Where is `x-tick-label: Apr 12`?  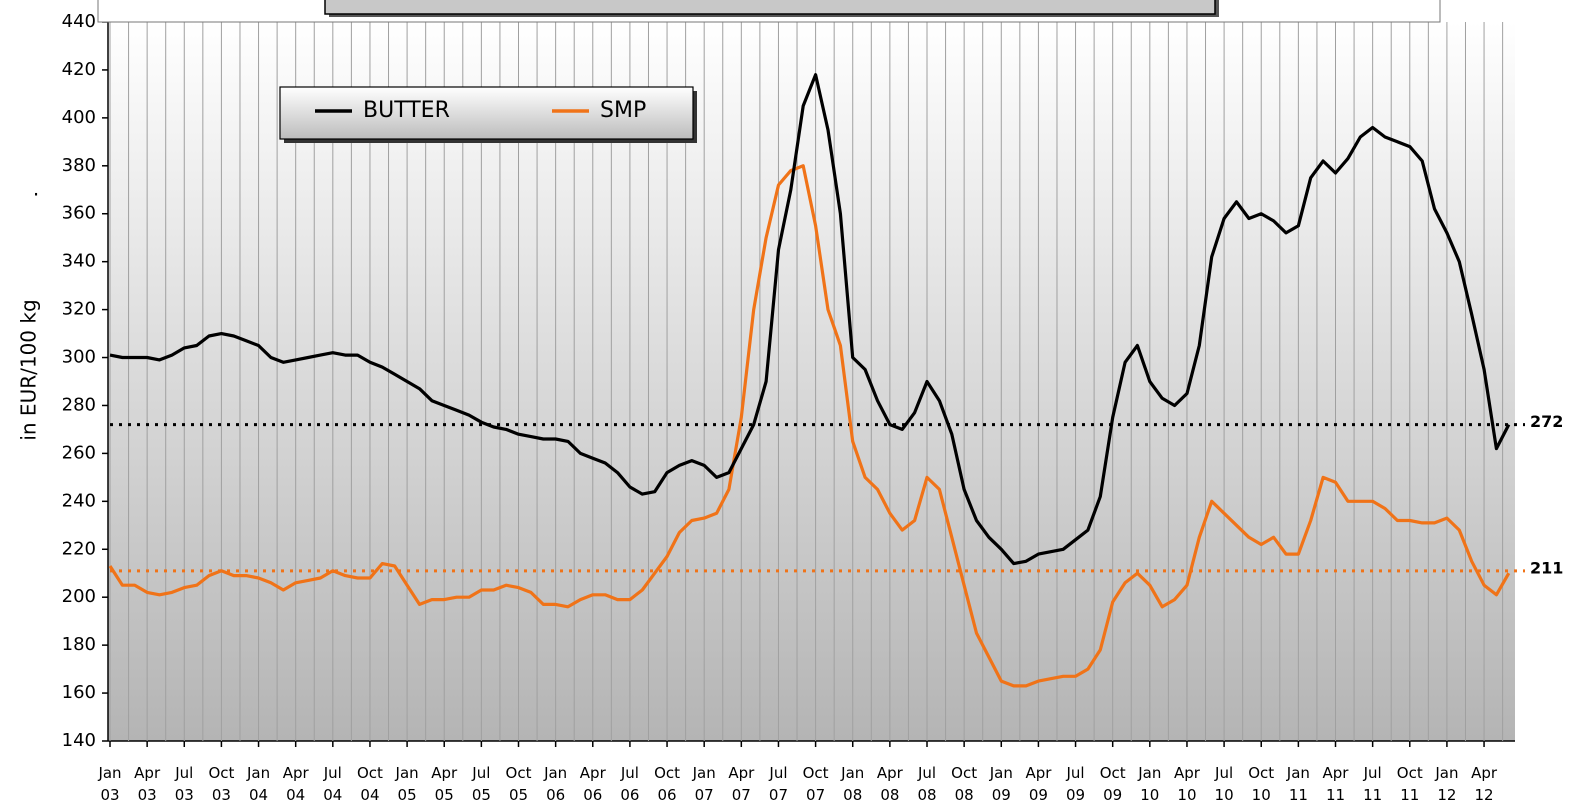
x-tick-label: Apr 12 is located at coordinates (1484, 784).